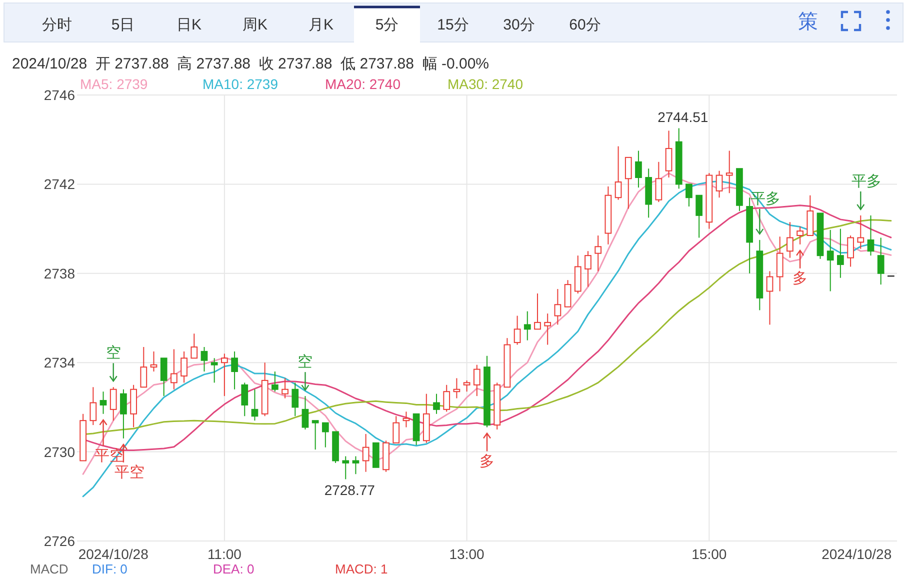  I want to click on ytick: 2742, so click(59, 184).